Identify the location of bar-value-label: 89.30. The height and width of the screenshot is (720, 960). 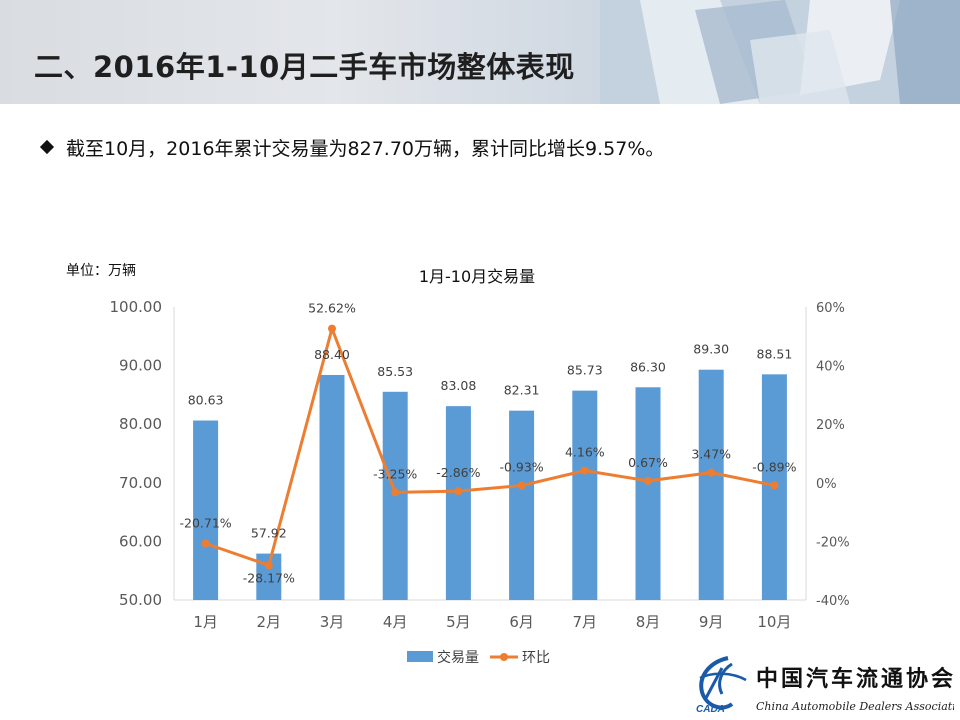
(711, 349).